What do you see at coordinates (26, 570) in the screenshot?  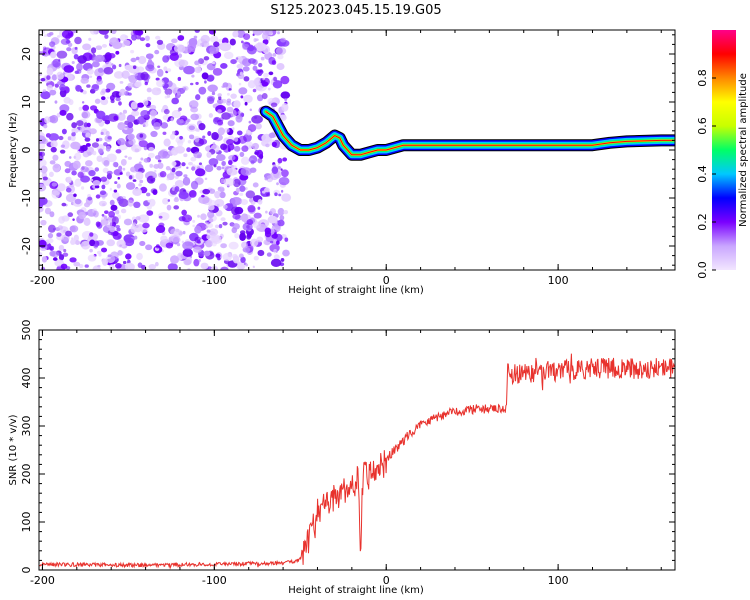 I see `y-tick-label: 0` at bounding box center [26, 570].